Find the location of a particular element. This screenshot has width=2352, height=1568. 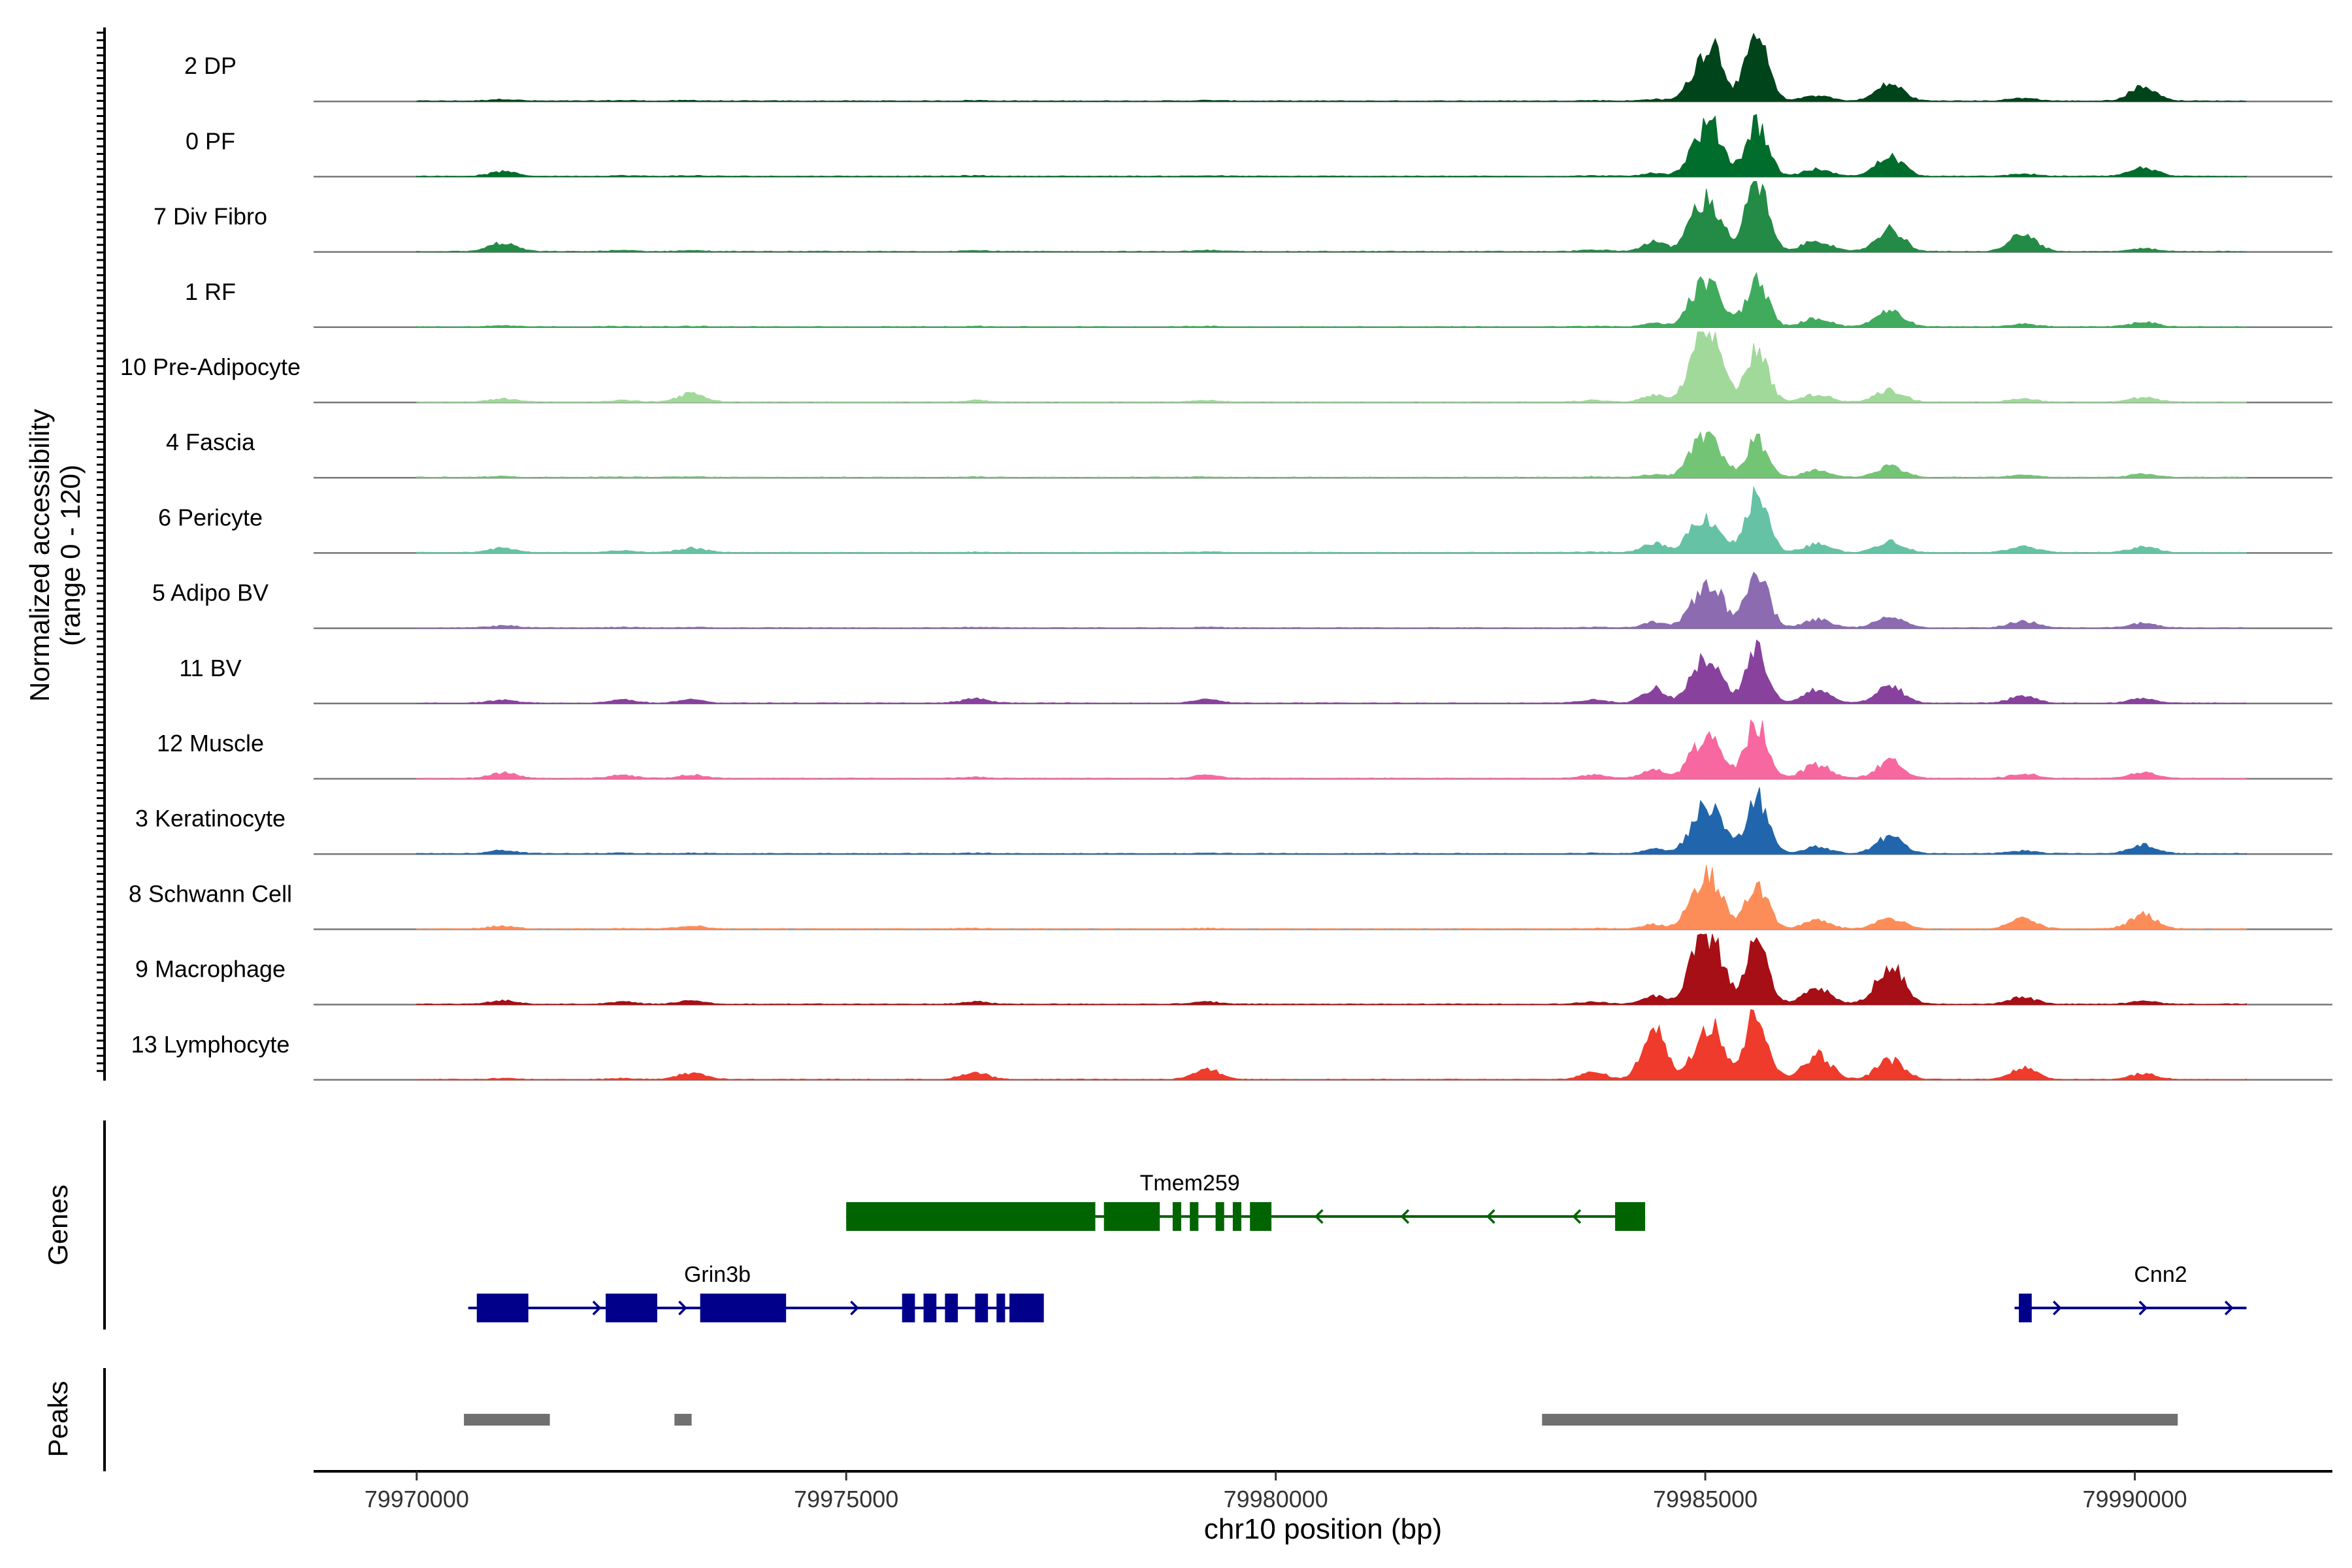

track-9-macrophage: 9 Macrophage is located at coordinates (1233, 969).